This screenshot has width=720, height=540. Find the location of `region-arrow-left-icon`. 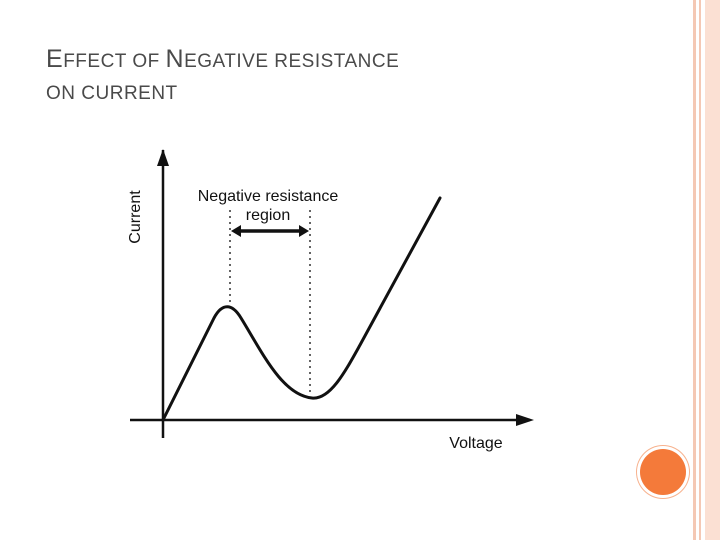

region-arrow-left-icon is located at coordinates (236, 231).